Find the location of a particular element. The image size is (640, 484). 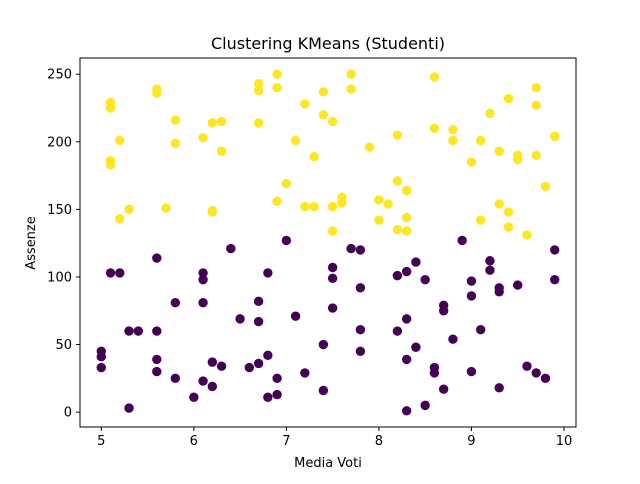

x-tick-label: 6 is located at coordinates (194, 441).